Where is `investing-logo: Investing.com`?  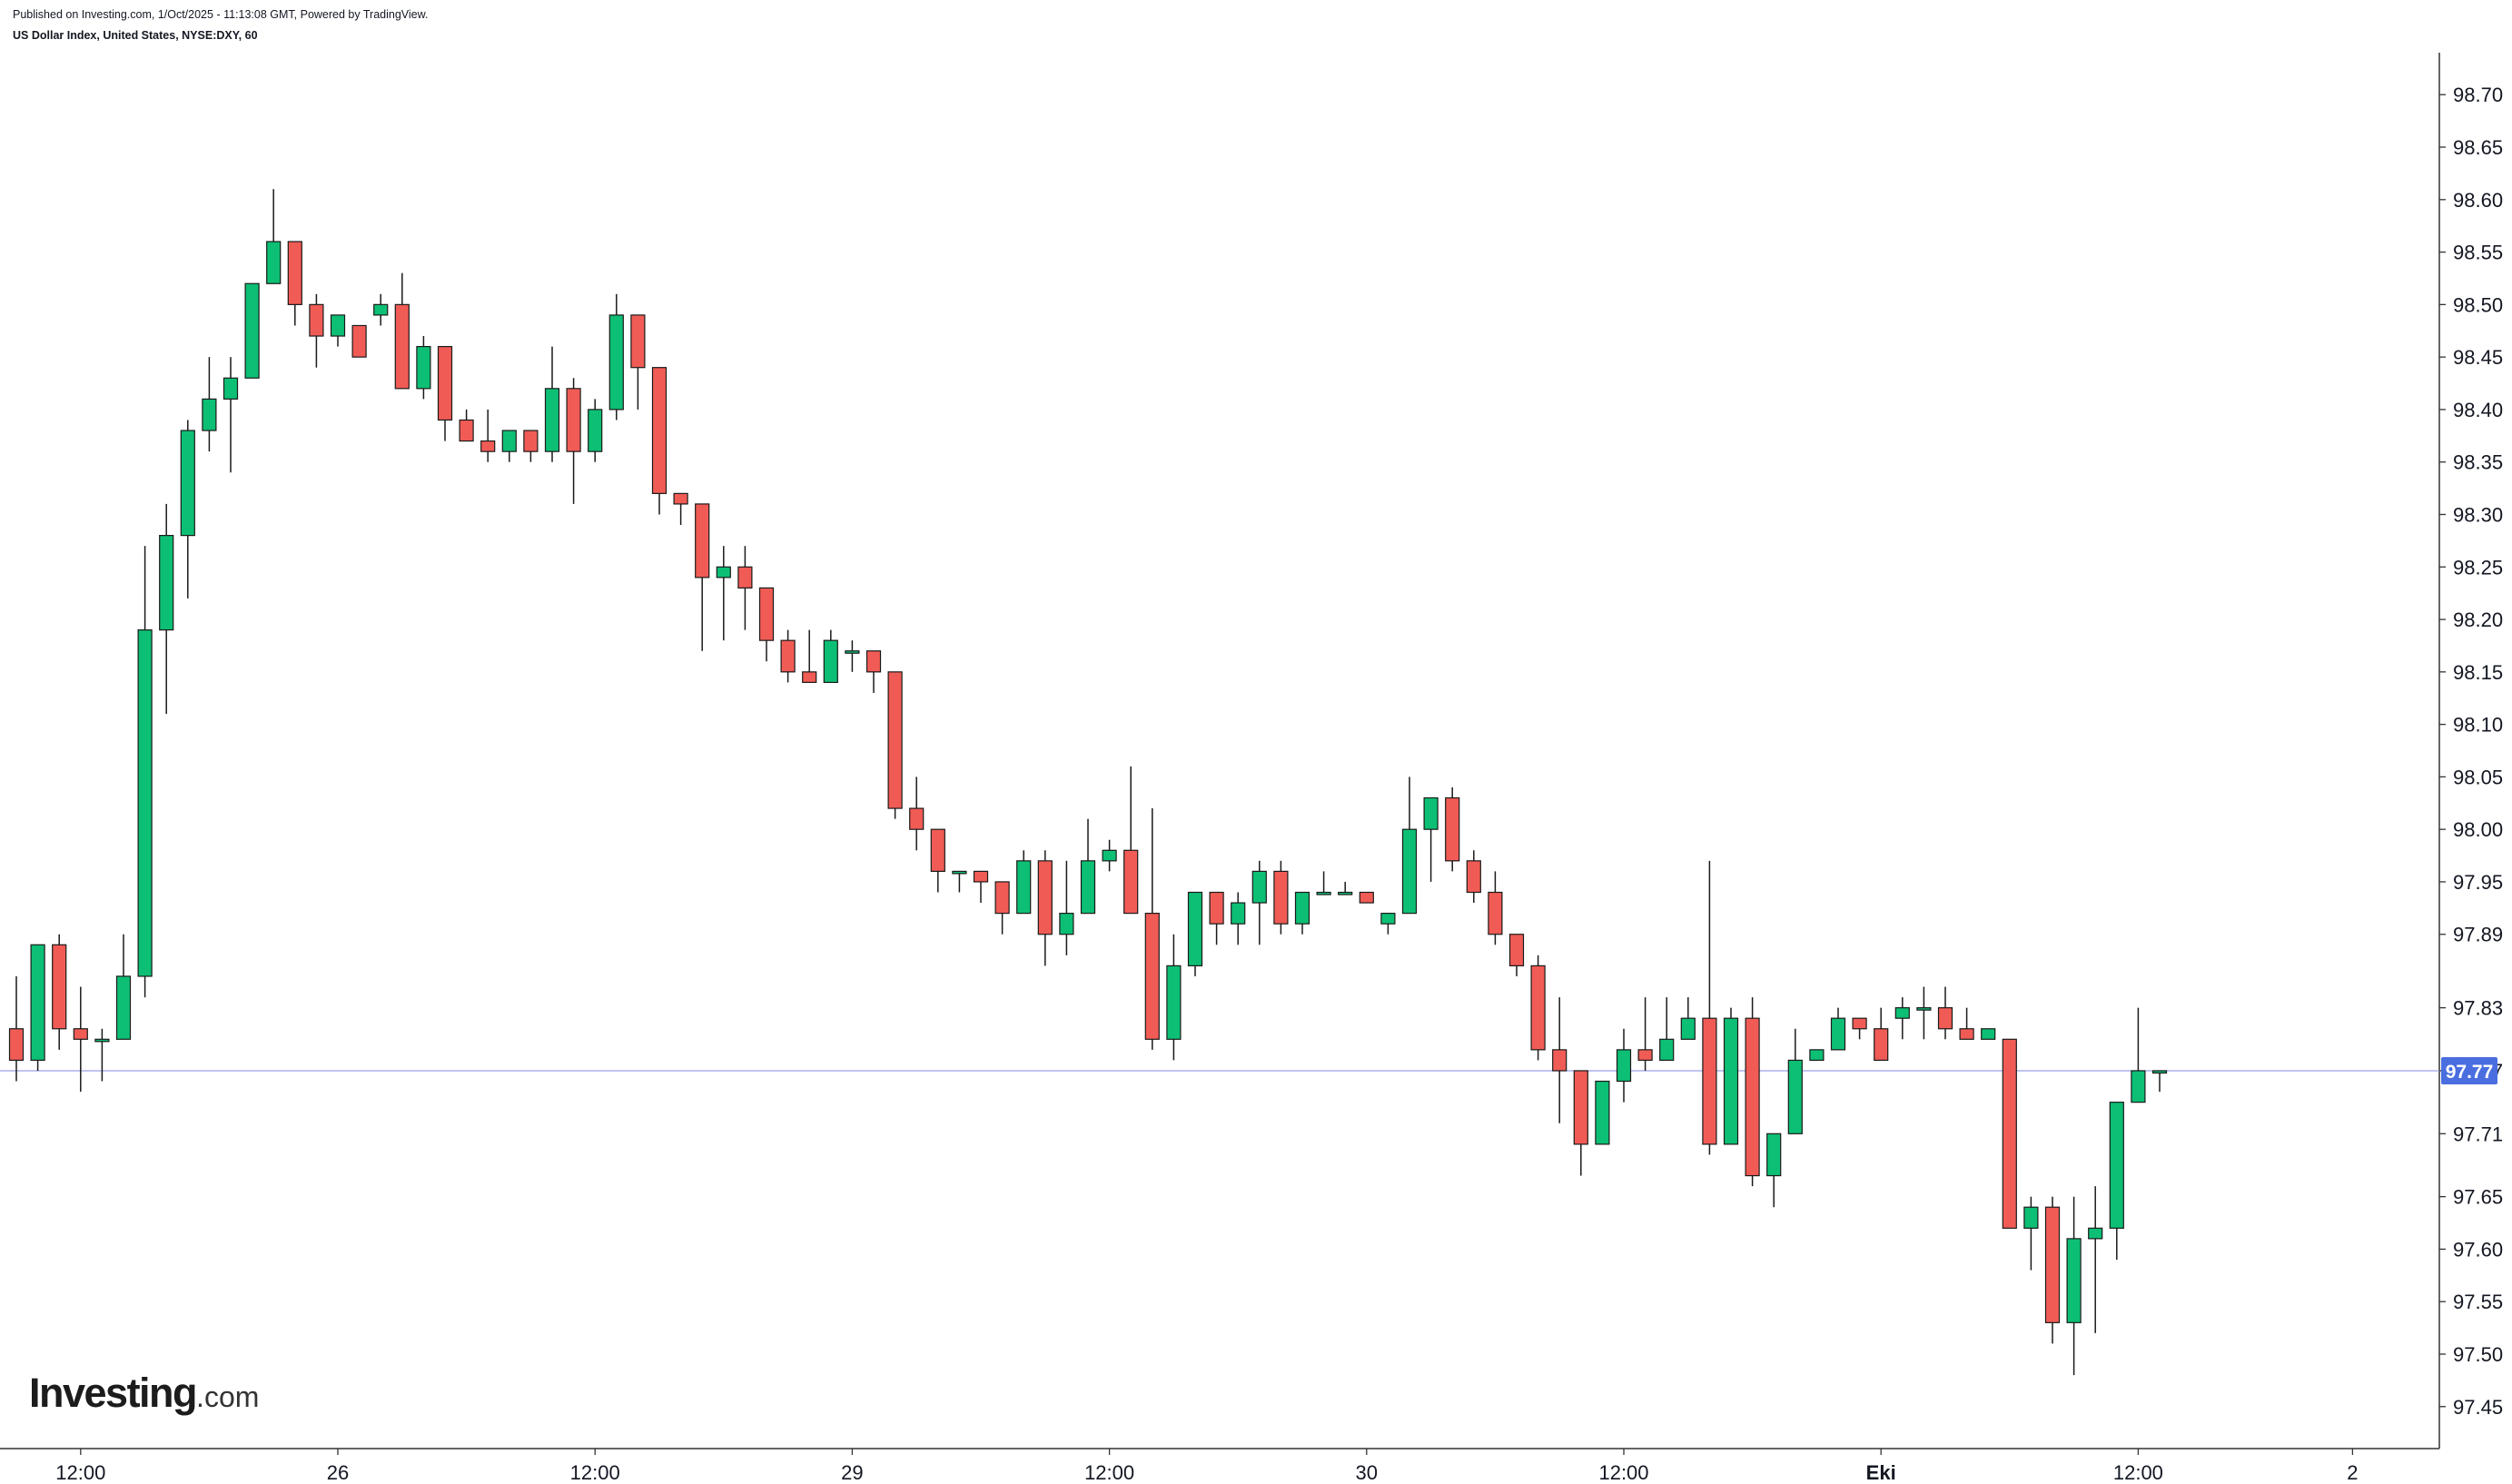 investing-logo: Investing.com is located at coordinates (144, 1393).